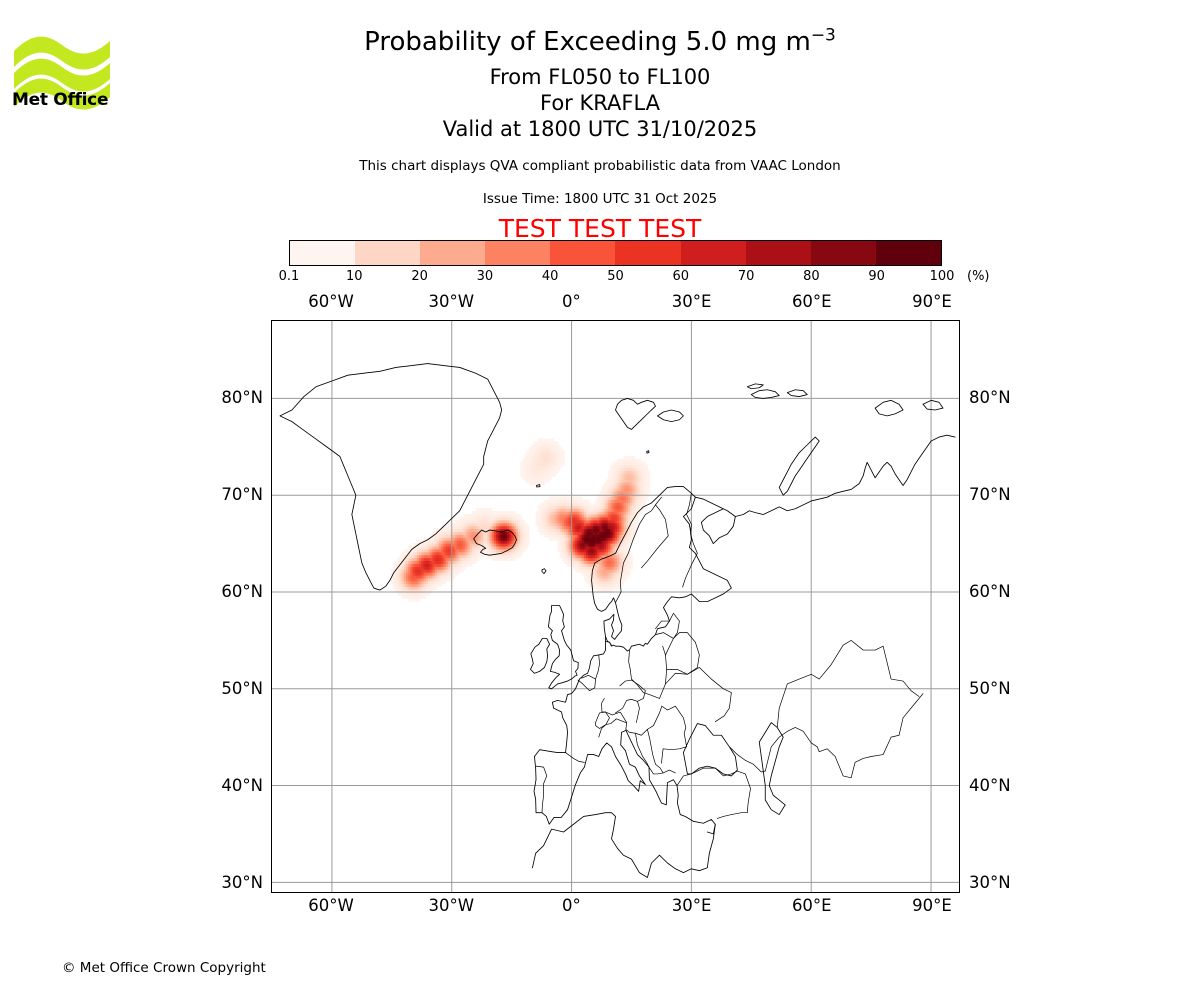  What do you see at coordinates (667, 625) in the screenshot?
I see `border-baltic-b` at bounding box center [667, 625].